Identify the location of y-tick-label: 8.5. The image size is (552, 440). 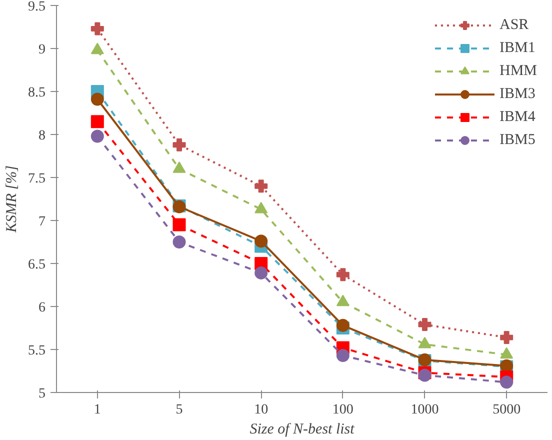
(37, 93).